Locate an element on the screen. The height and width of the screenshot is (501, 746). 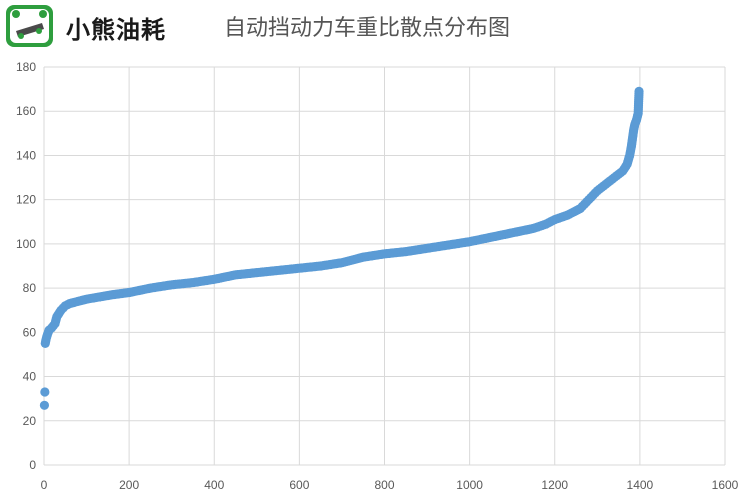
logo is located at coordinates (29, 26).